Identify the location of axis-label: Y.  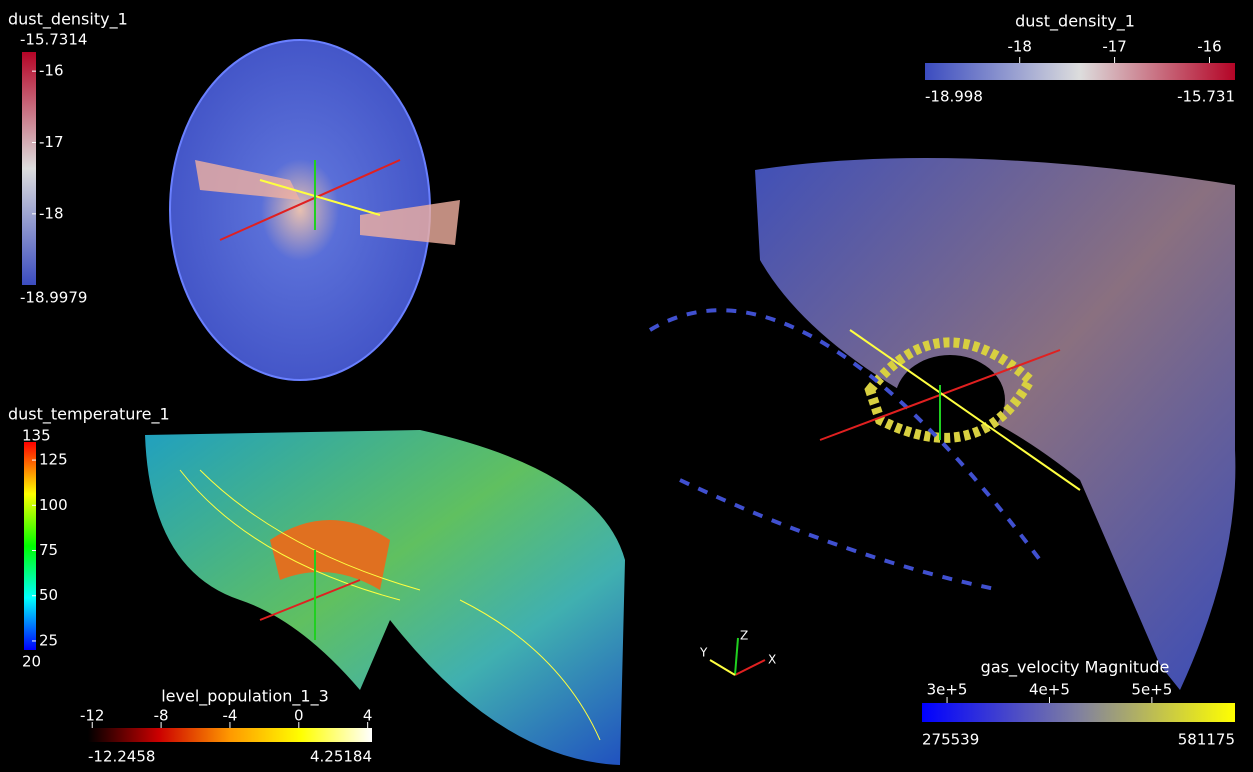
(703, 653).